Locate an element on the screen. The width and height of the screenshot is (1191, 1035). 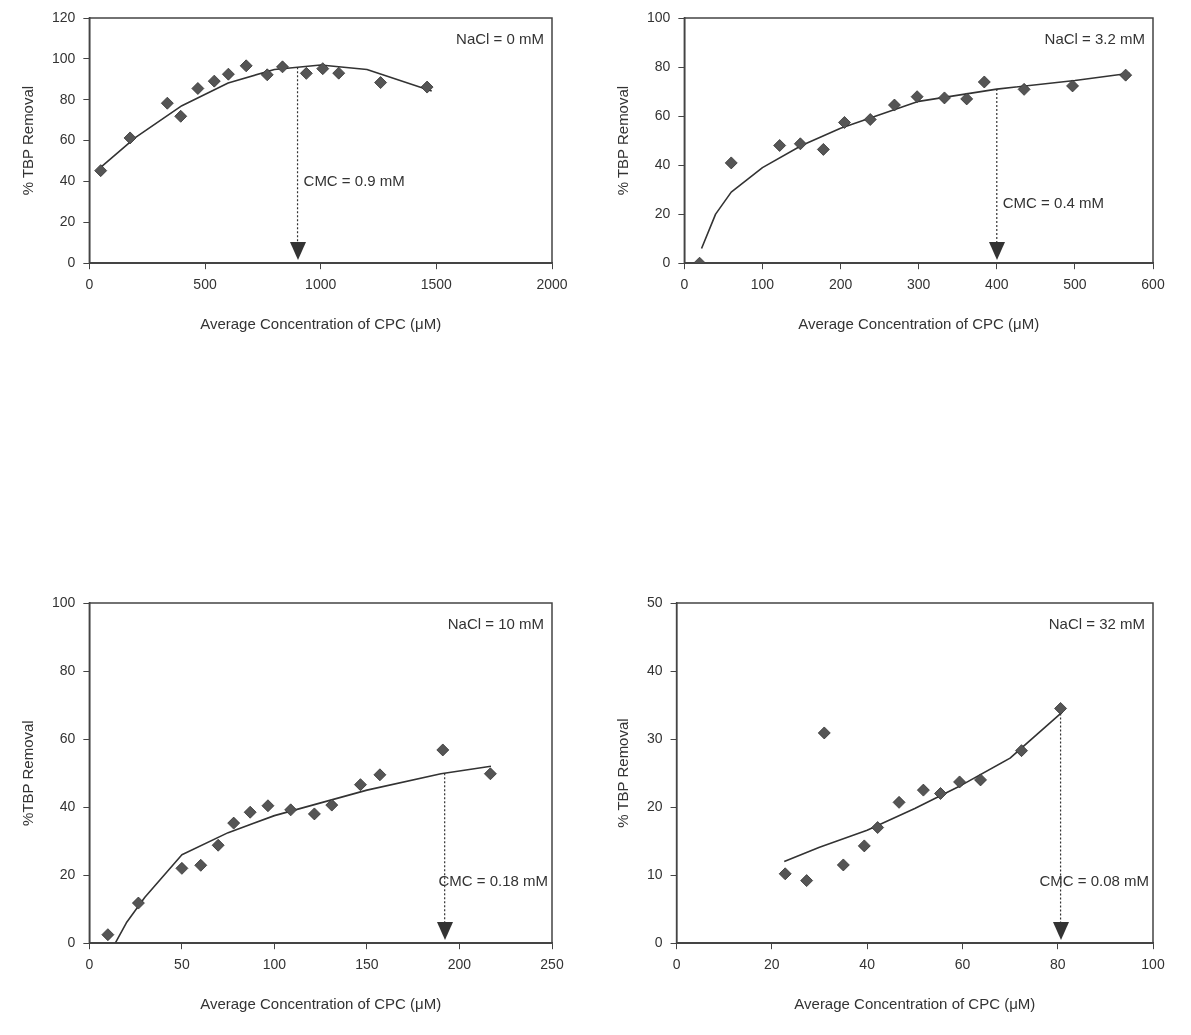
y-tick-label: 50 is located at coordinates (654, 601).